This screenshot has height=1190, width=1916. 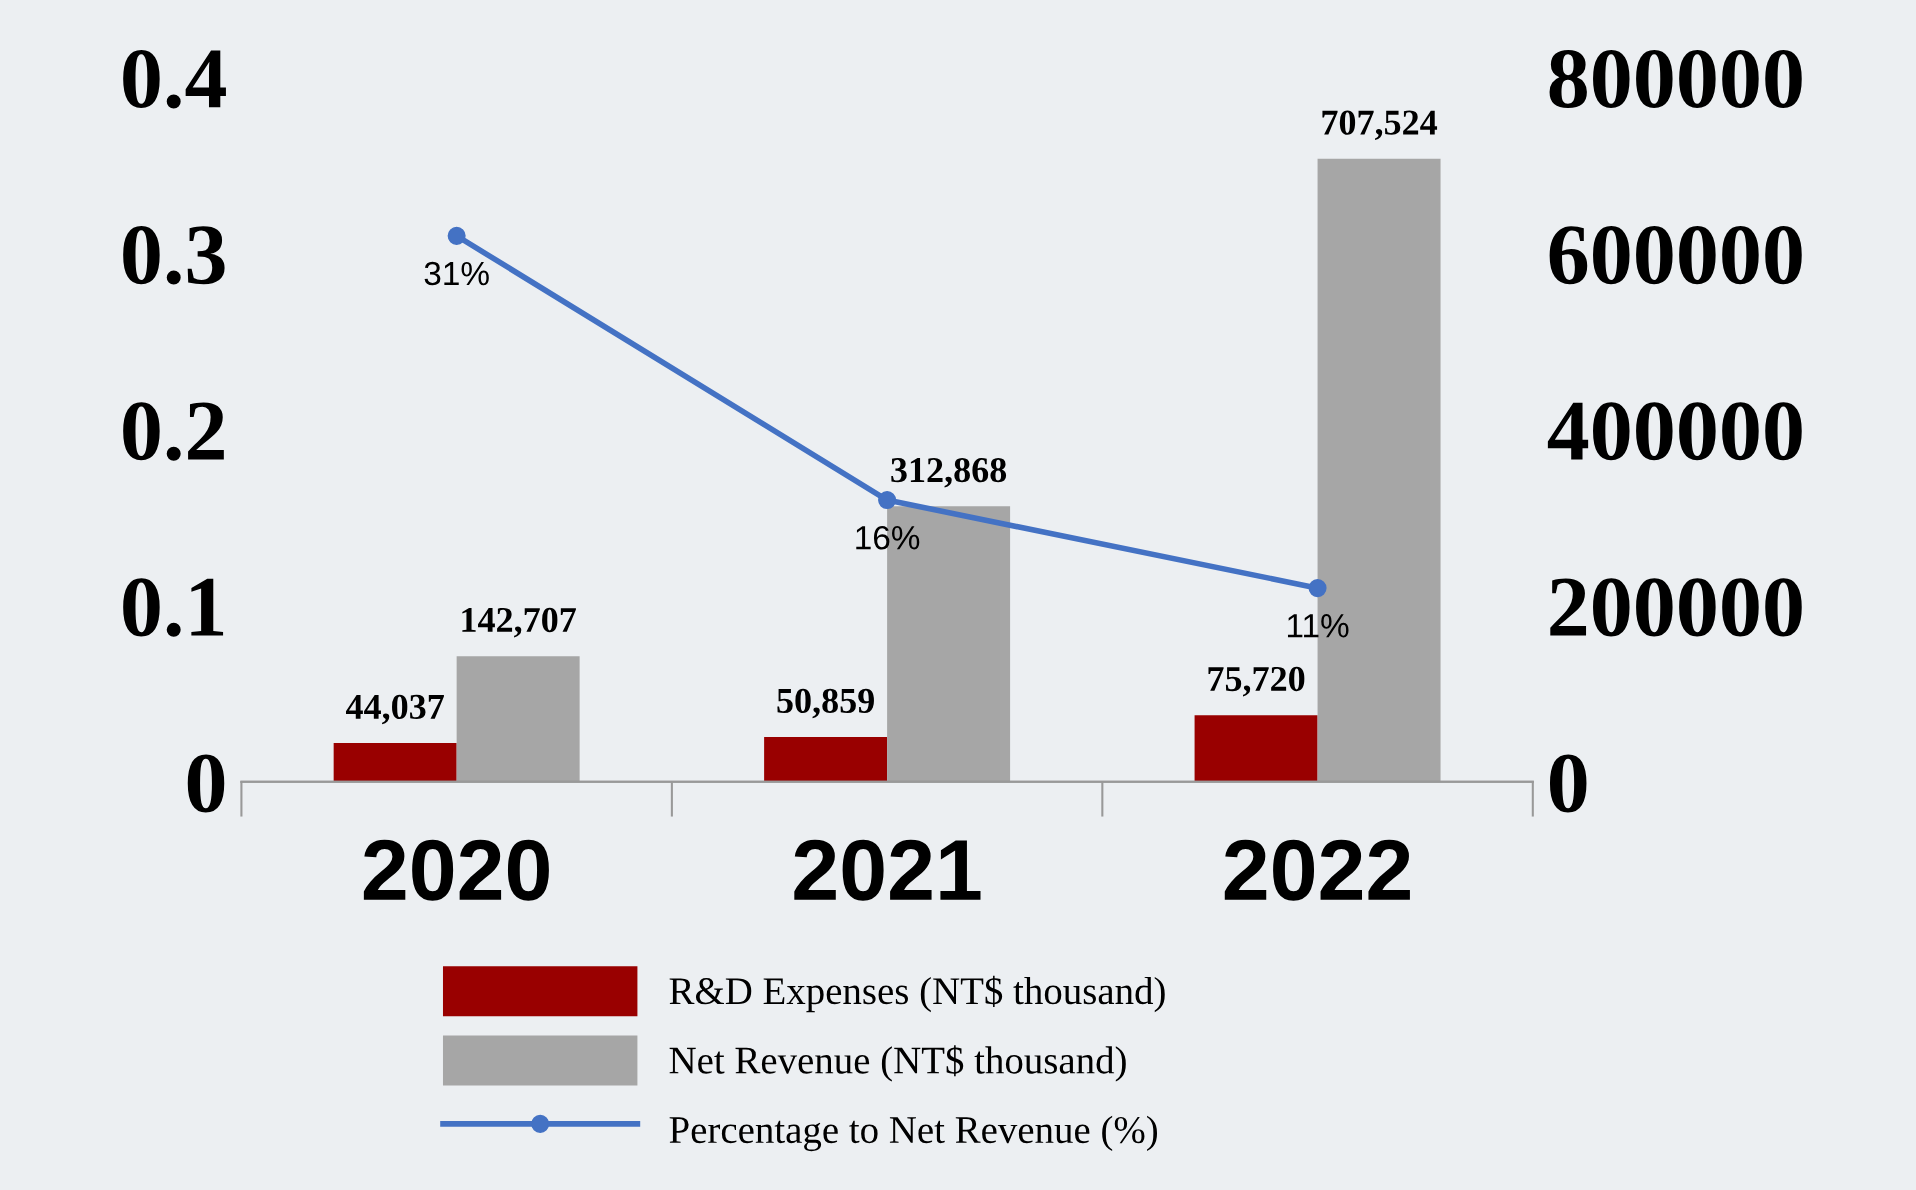 I want to click on x-tick-label: 2022, so click(x=1317, y=870).